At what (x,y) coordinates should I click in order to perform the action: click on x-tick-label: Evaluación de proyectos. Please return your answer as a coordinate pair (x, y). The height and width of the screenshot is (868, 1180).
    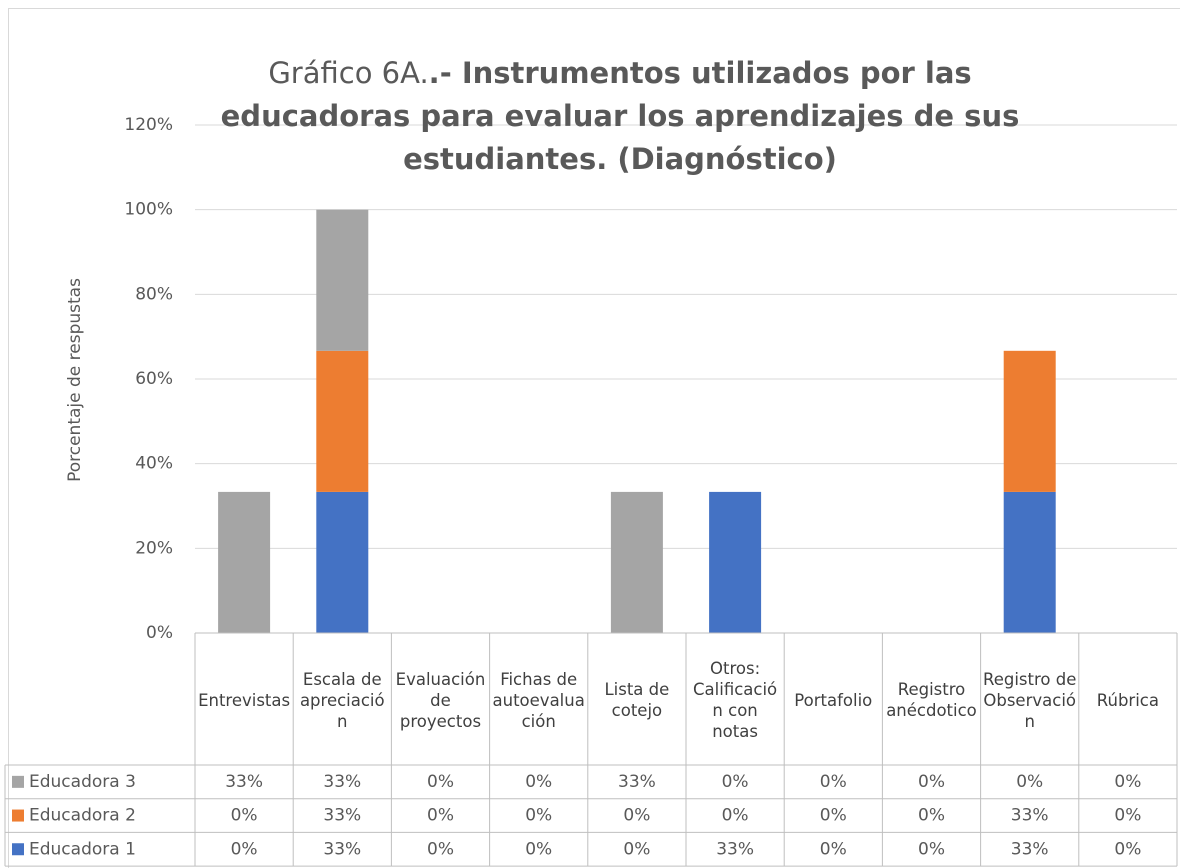
    Looking at the image, I should click on (440, 700).